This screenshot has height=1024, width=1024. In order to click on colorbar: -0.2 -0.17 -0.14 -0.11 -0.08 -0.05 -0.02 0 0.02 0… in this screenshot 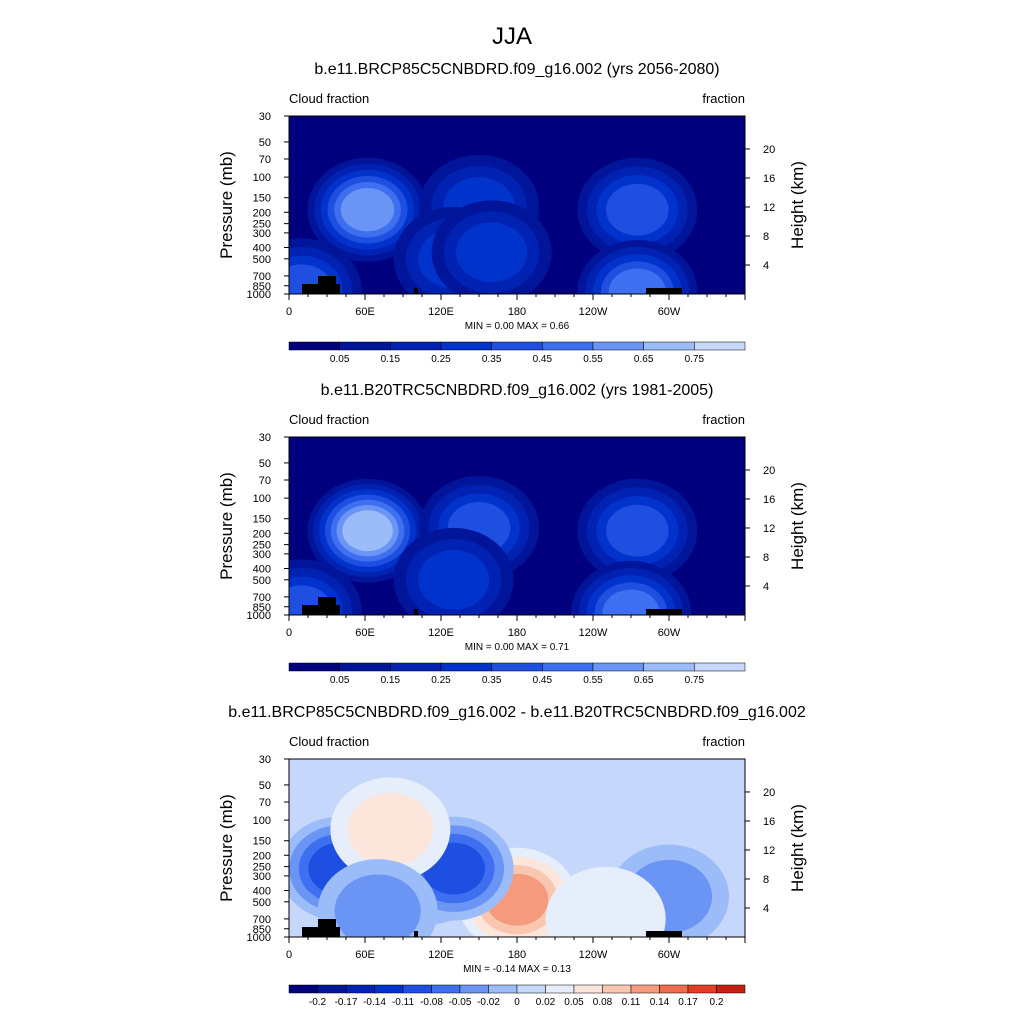, I will do `click(517, 996)`.